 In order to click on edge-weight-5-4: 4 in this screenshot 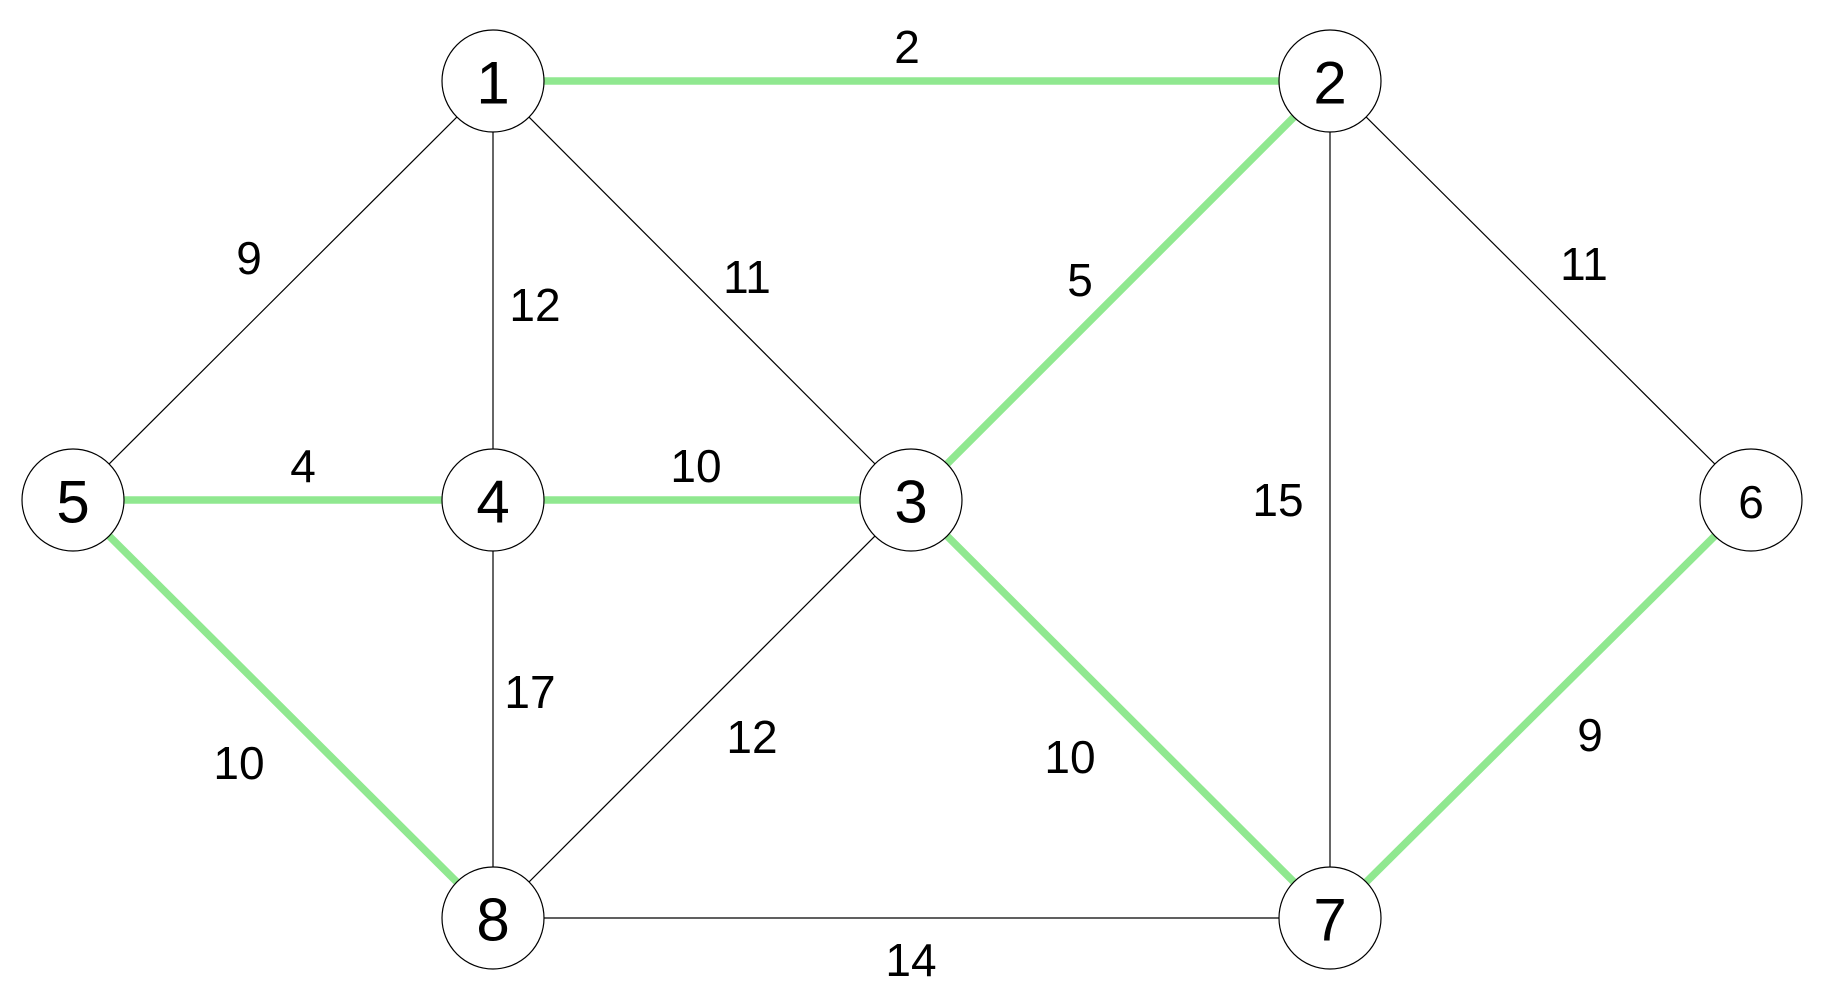, I will do `click(303, 466)`.